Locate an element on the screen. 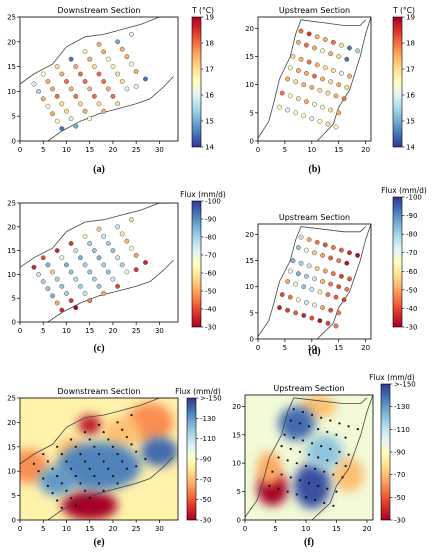 The image size is (445, 554). colorbar-tick-label: 16 is located at coordinates (209, 96).